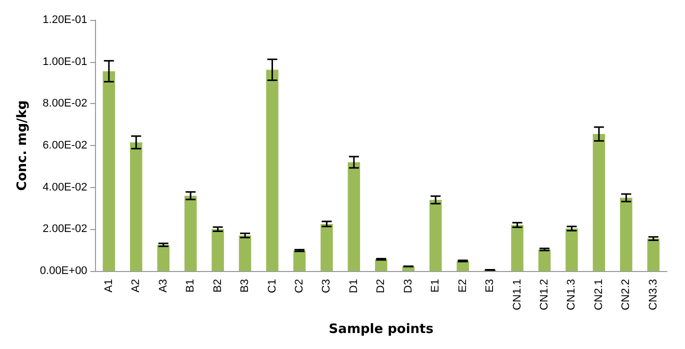 This screenshot has width=685, height=349. I want to click on y-tick-label: 1.00E-01, so click(65, 62).